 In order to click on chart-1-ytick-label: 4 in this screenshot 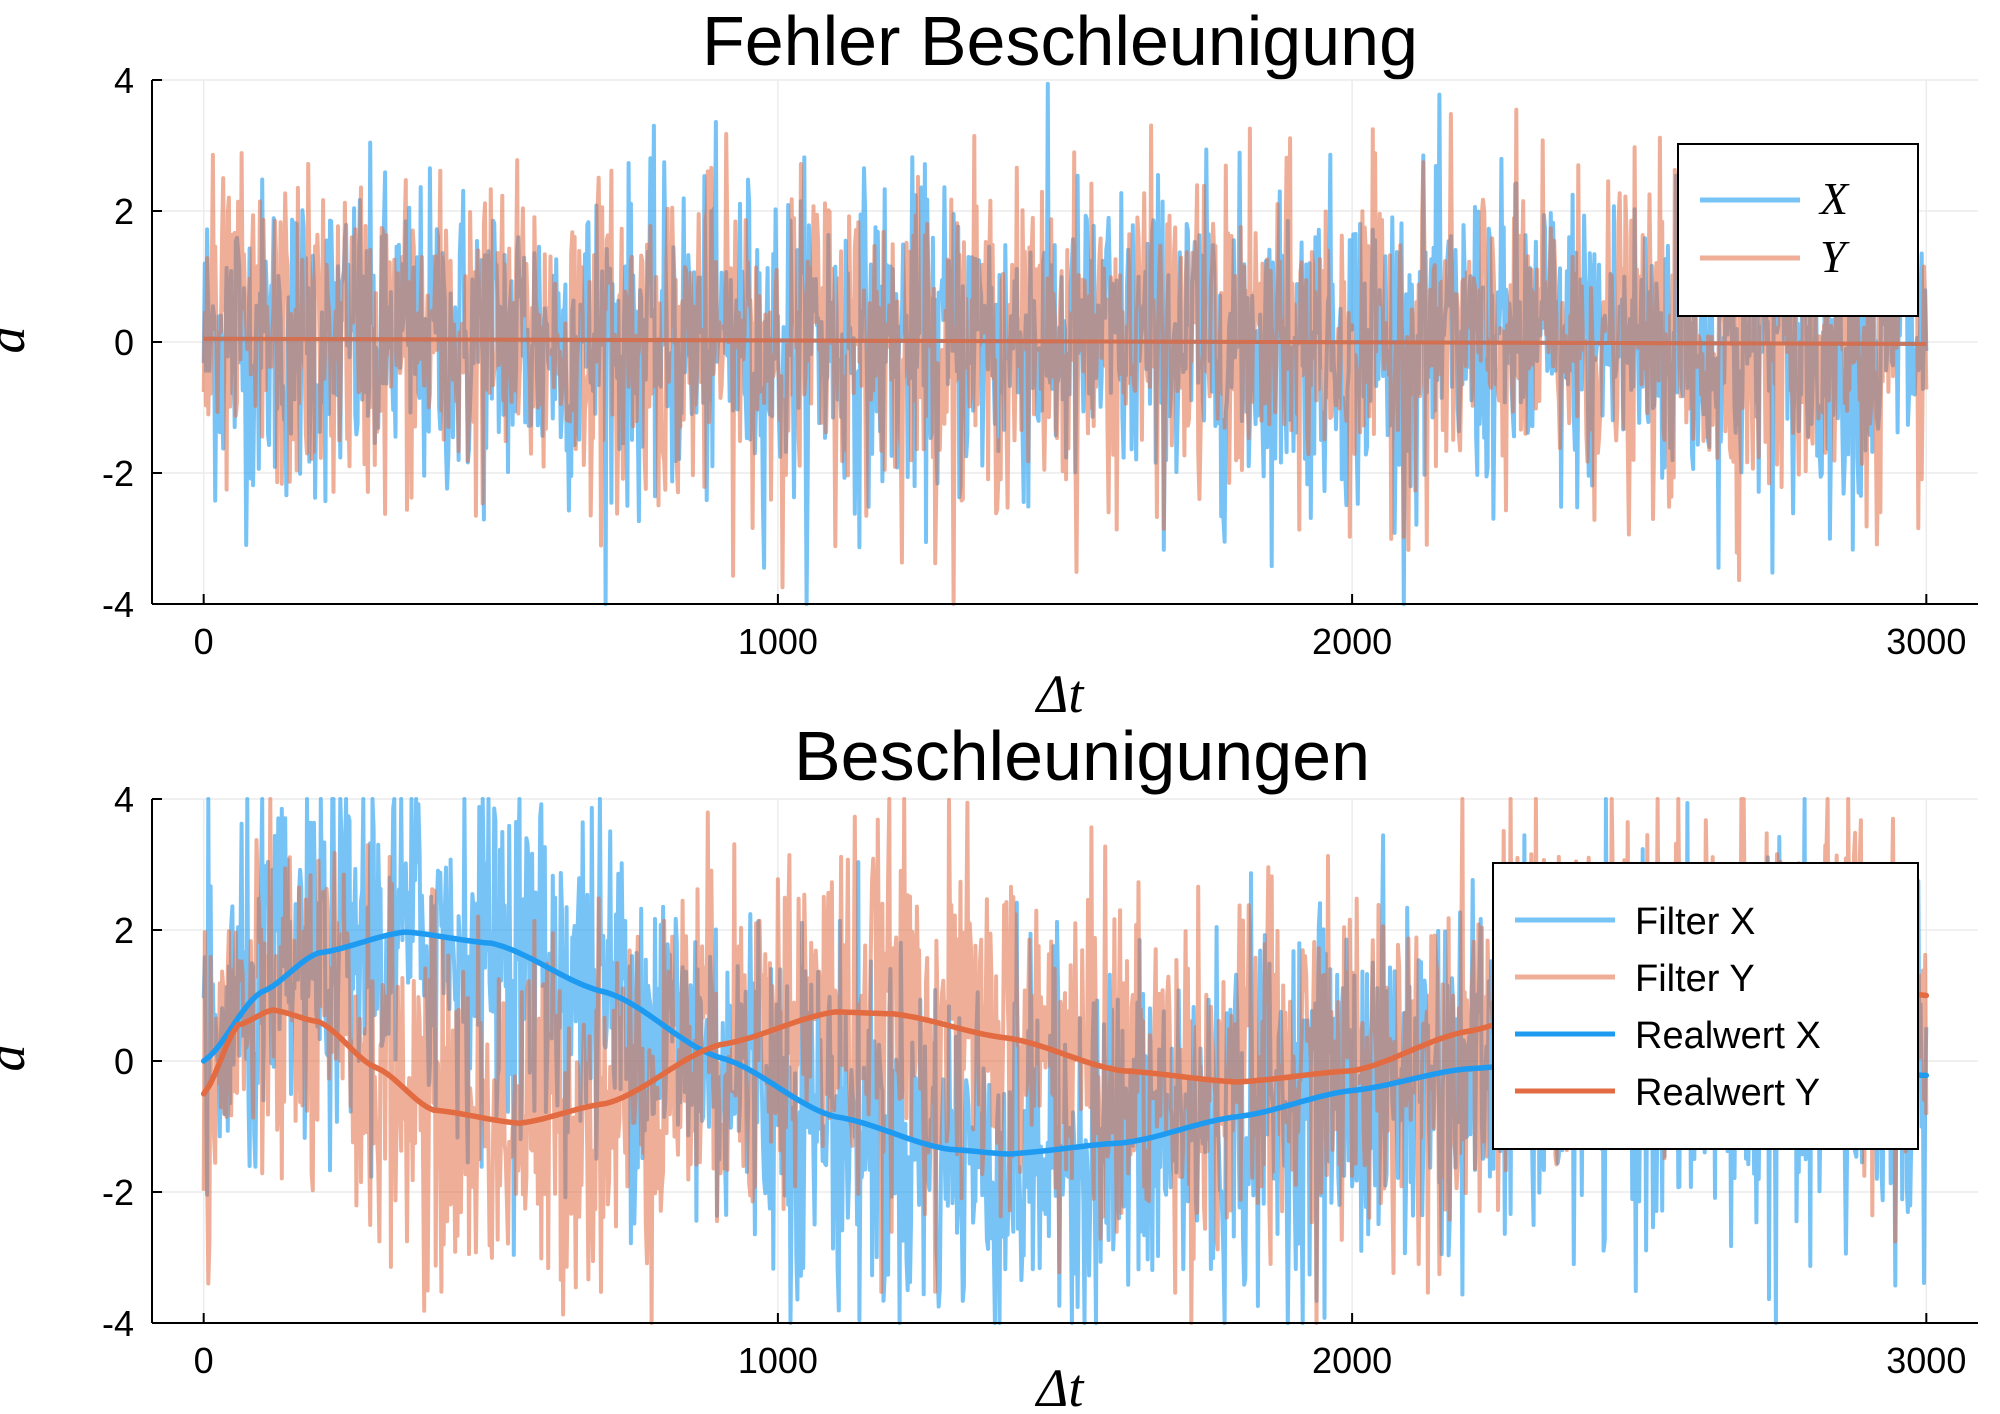, I will do `click(124, 80)`.